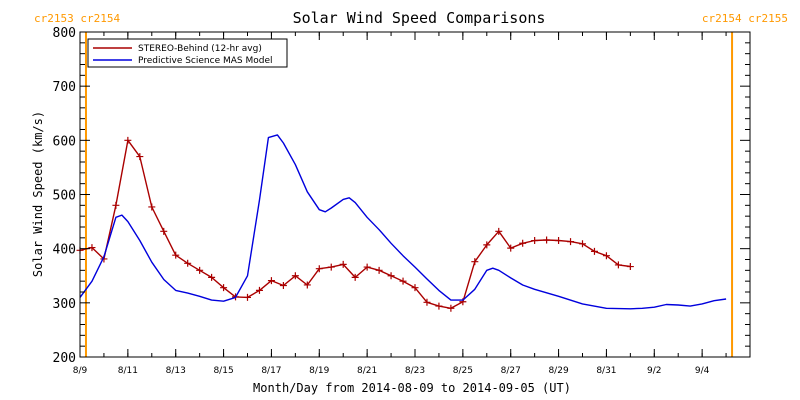 The width and height of the screenshot is (800, 400). I want to click on y-tick-label-4: 600, so click(64, 141).